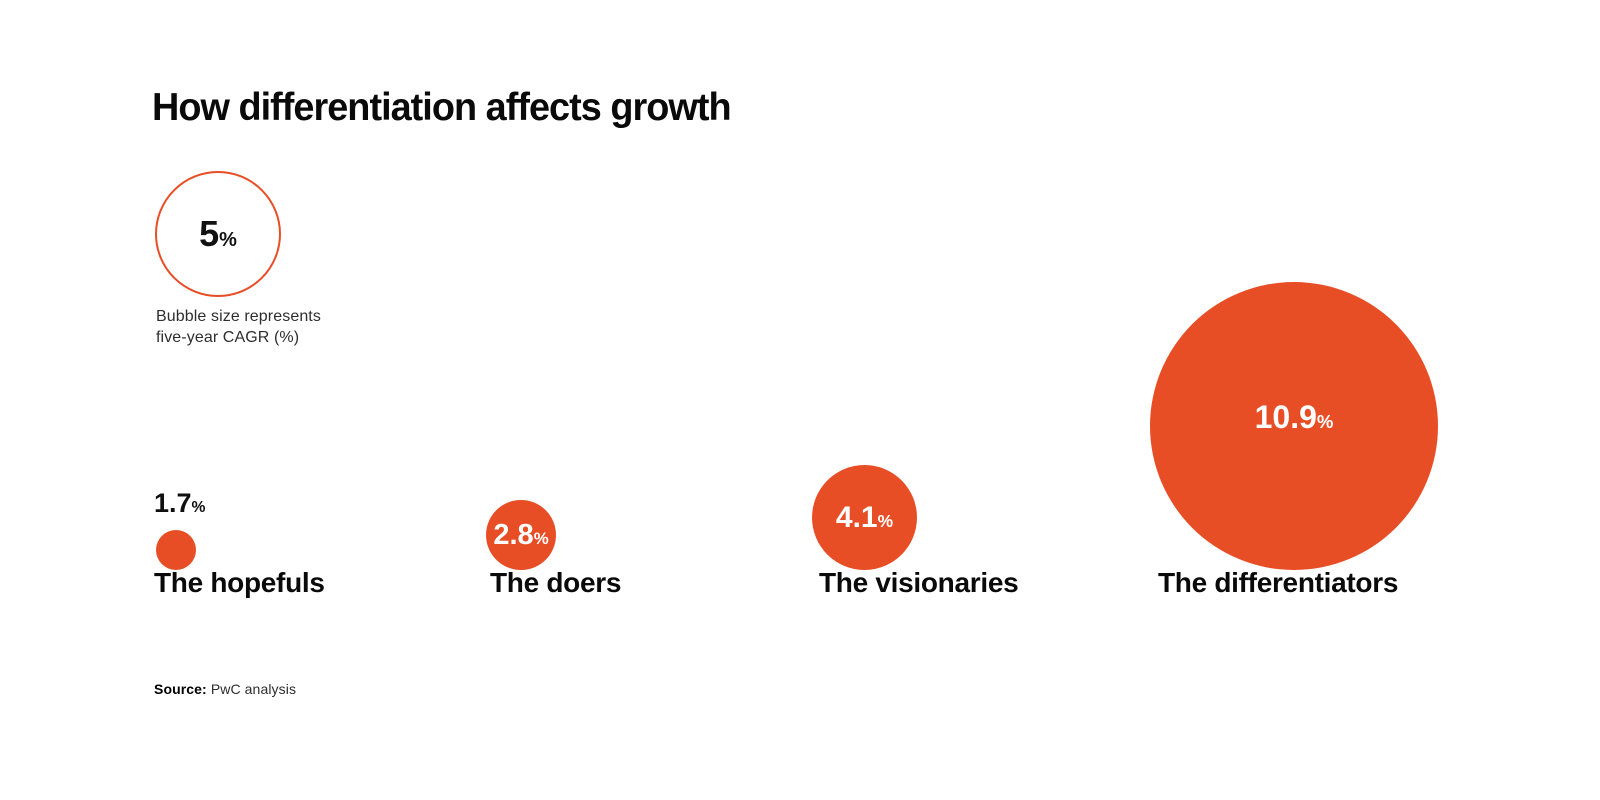 Image resolution: width=1600 pixels, height=800 pixels. I want to click on legend-caption-line2: five-year CAGR (%), so click(228, 337).